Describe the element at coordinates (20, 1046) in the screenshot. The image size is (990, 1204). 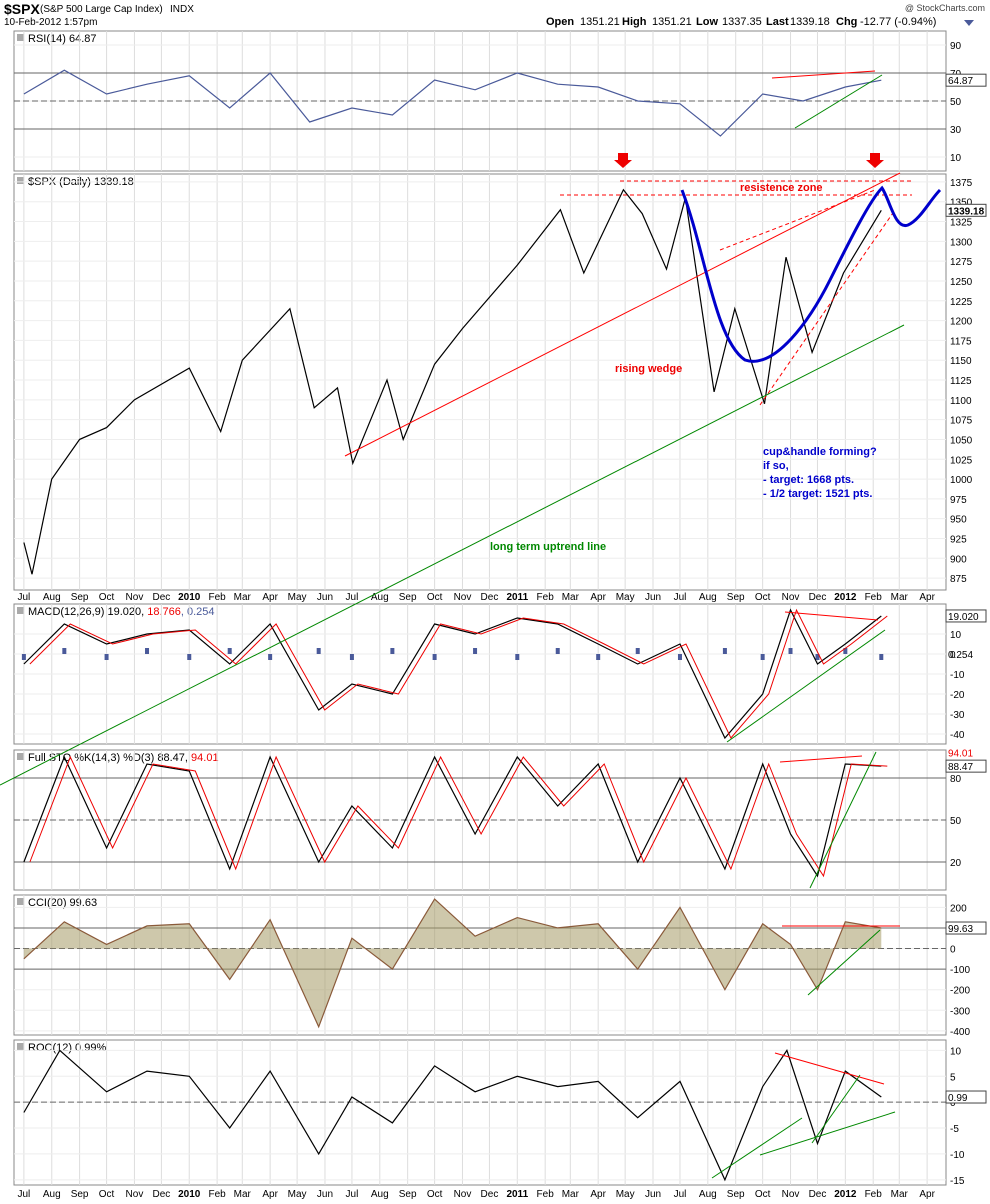
I see `roc-panel-icon` at that location.